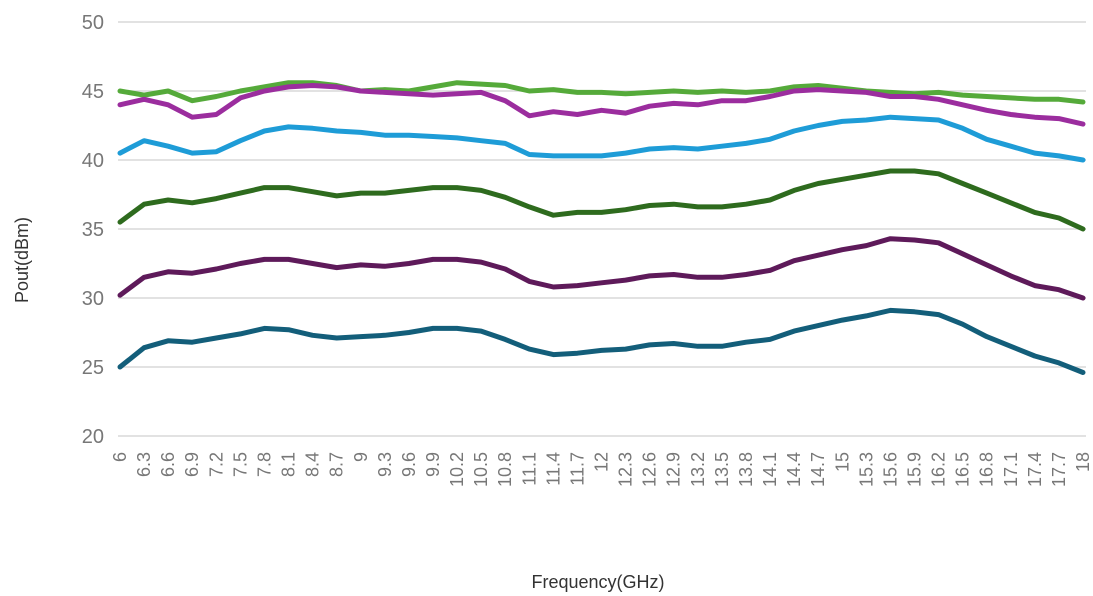 This screenshot has width=1093, height=596. Describe the element at coordinates (457, 469) in the screenshot. I see `x-tick-label: 10.2` at that location.